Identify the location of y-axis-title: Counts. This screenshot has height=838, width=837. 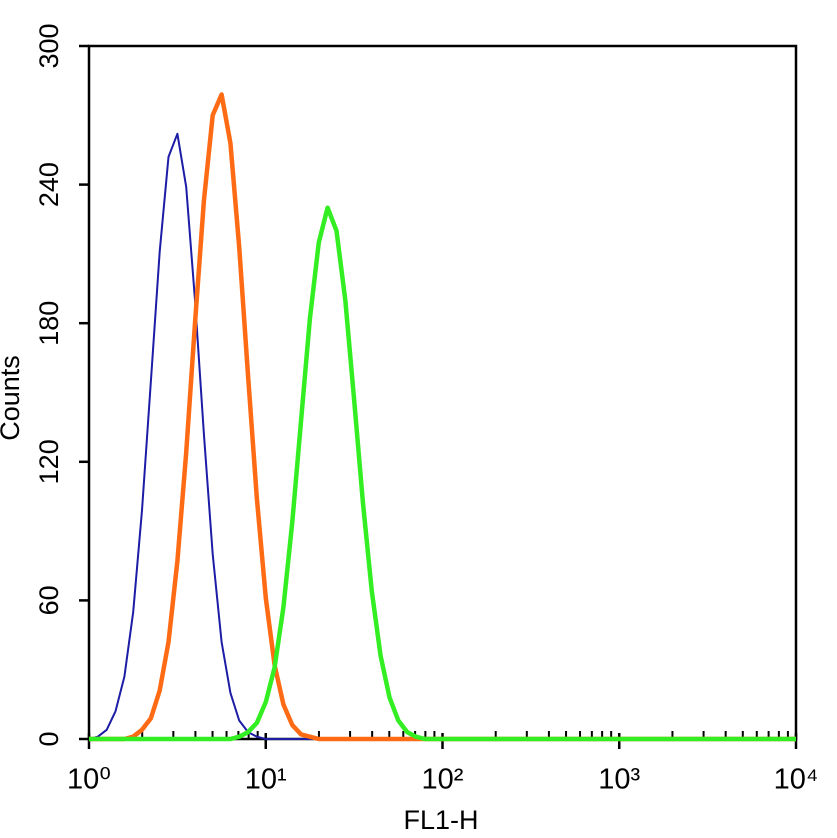
(12, 398).